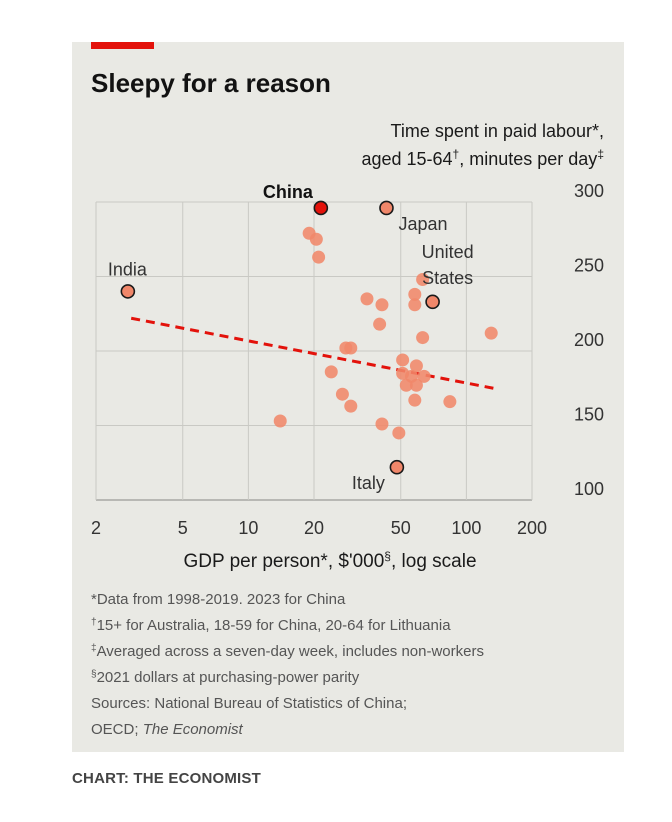 This screenshot has height=822, width=672. Describe the element at coordinates (532, 528) in the screenshot. I see `x-tick-label: 200` at that location.